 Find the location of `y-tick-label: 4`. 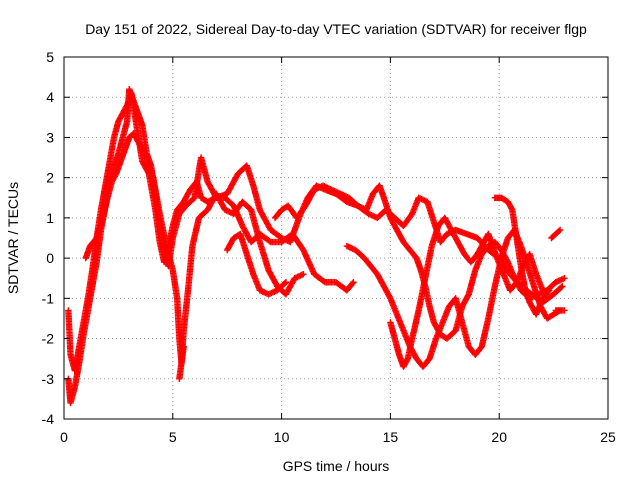

y-tick-label: 4 is located at coordinates (50, 97).